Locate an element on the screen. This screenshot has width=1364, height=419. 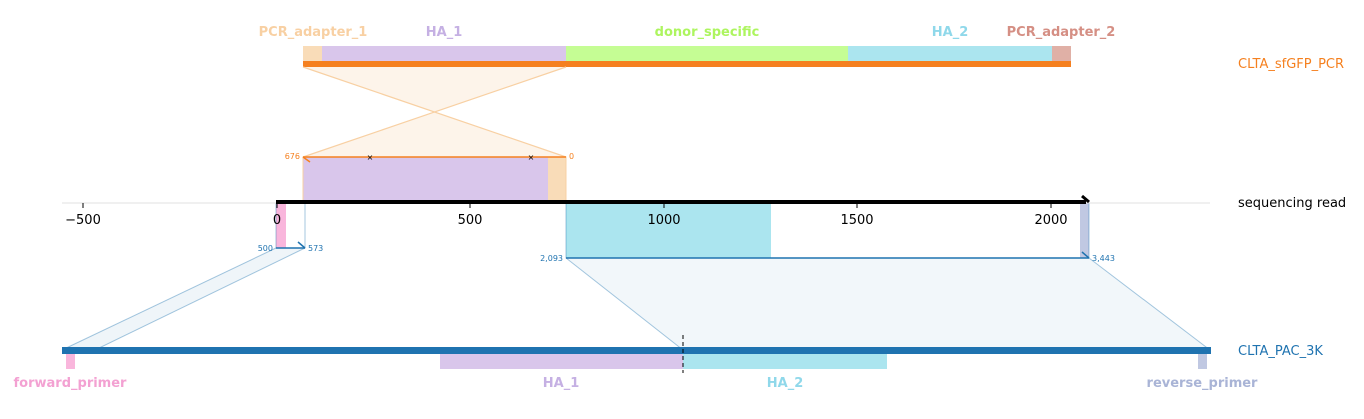
reverse-primer-block is located at coordinates (1202, 361).